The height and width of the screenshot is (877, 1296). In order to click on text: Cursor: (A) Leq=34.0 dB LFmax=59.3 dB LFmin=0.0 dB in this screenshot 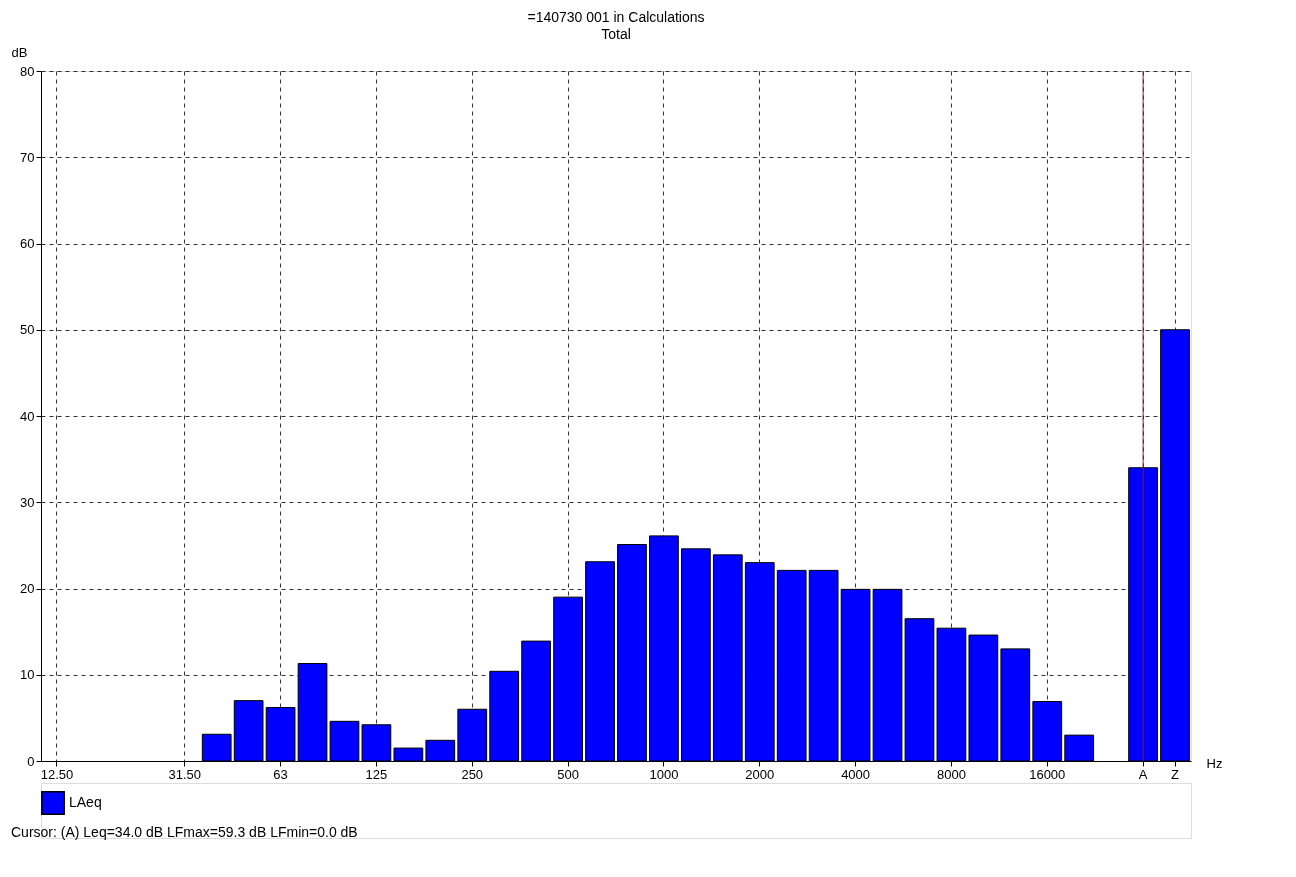, I will do `click(184, 832)`.